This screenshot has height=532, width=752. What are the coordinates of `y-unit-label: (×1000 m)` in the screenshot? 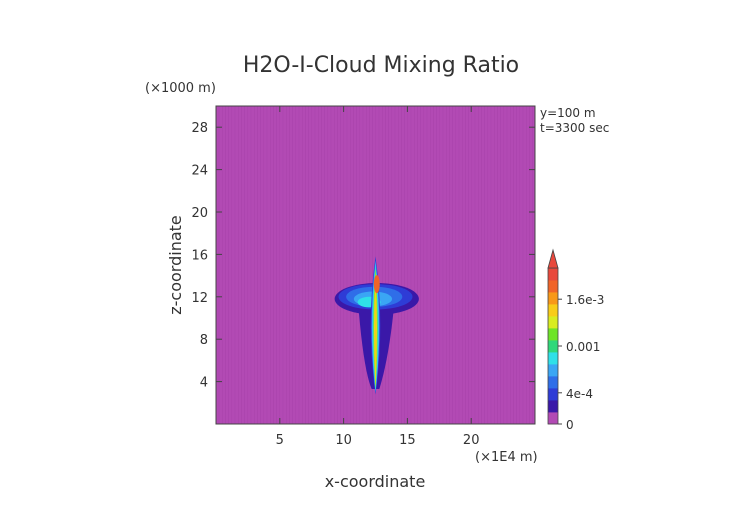 It's located at (180, 88).